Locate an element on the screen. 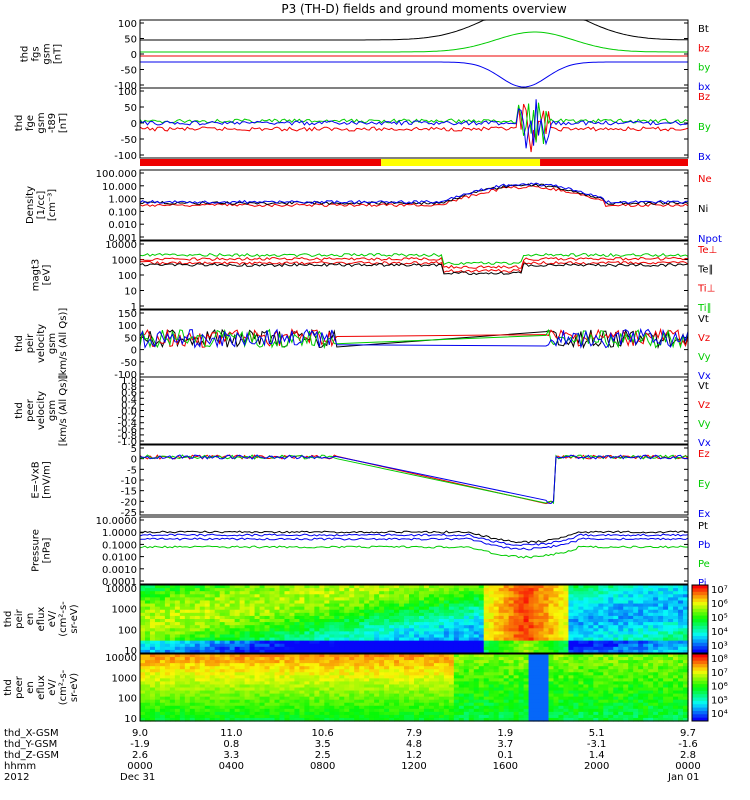 This screenshot has height=800, width=750. y-label-line: [km/s (All Qs)] is located at coordinates (63, 344).